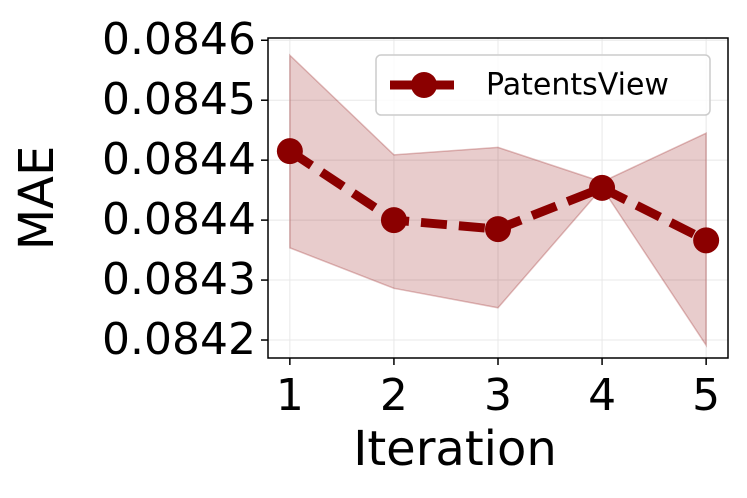 This screenshot has height=498, width=747. Describe the element at coordinates (179, 99) in the screenshot. I see `y-tick-label: 0.0845` at that location.